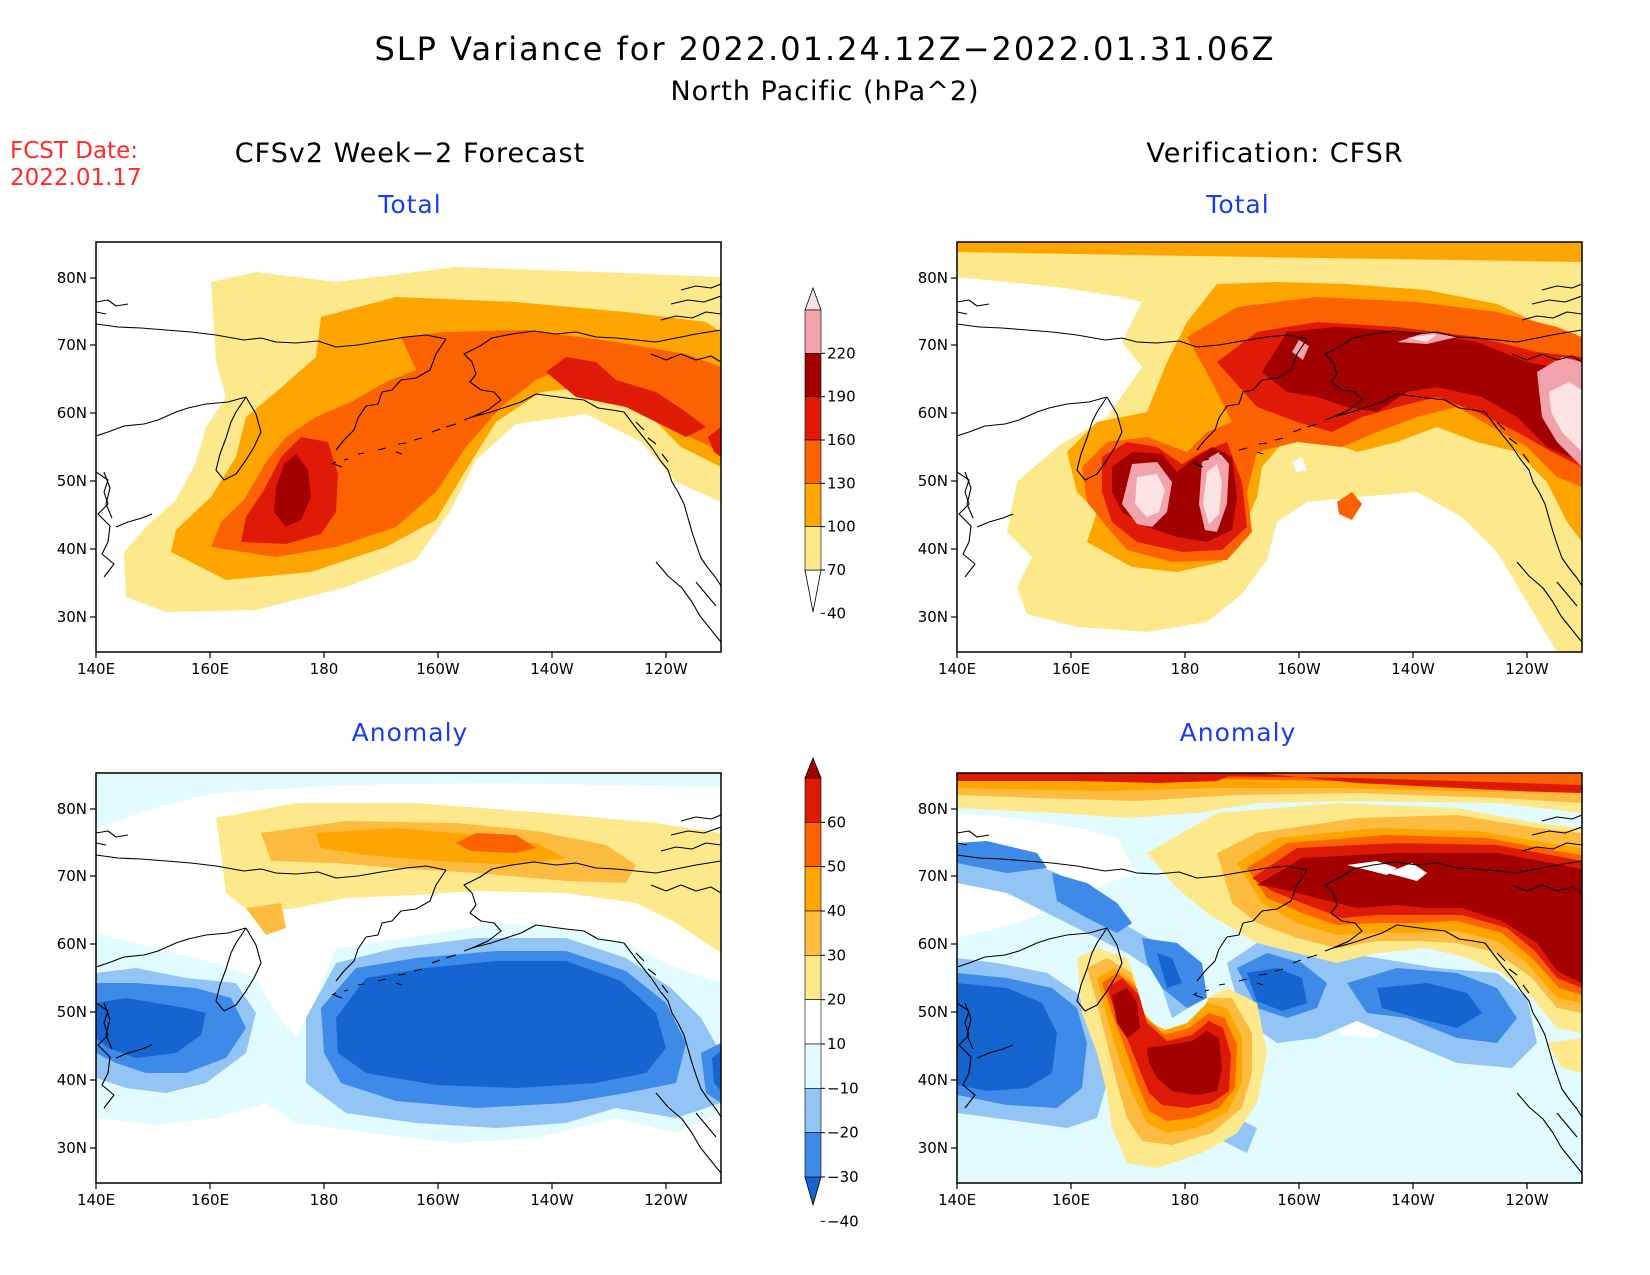 This screenshot has width=1650, height=1275. Describe the element at coordinates (1413, 1200) in the screenshot. I see `lon-label-verification-anomaly-4: 140W` at that location.